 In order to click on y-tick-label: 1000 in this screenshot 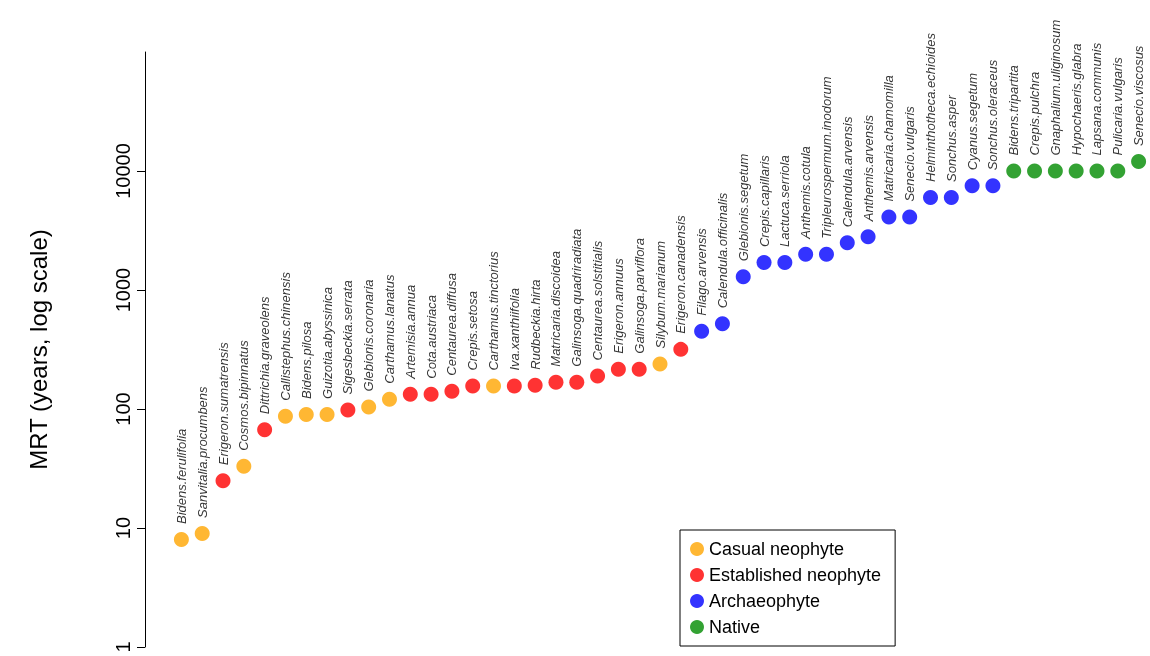, I will do `click(123, 290)`.